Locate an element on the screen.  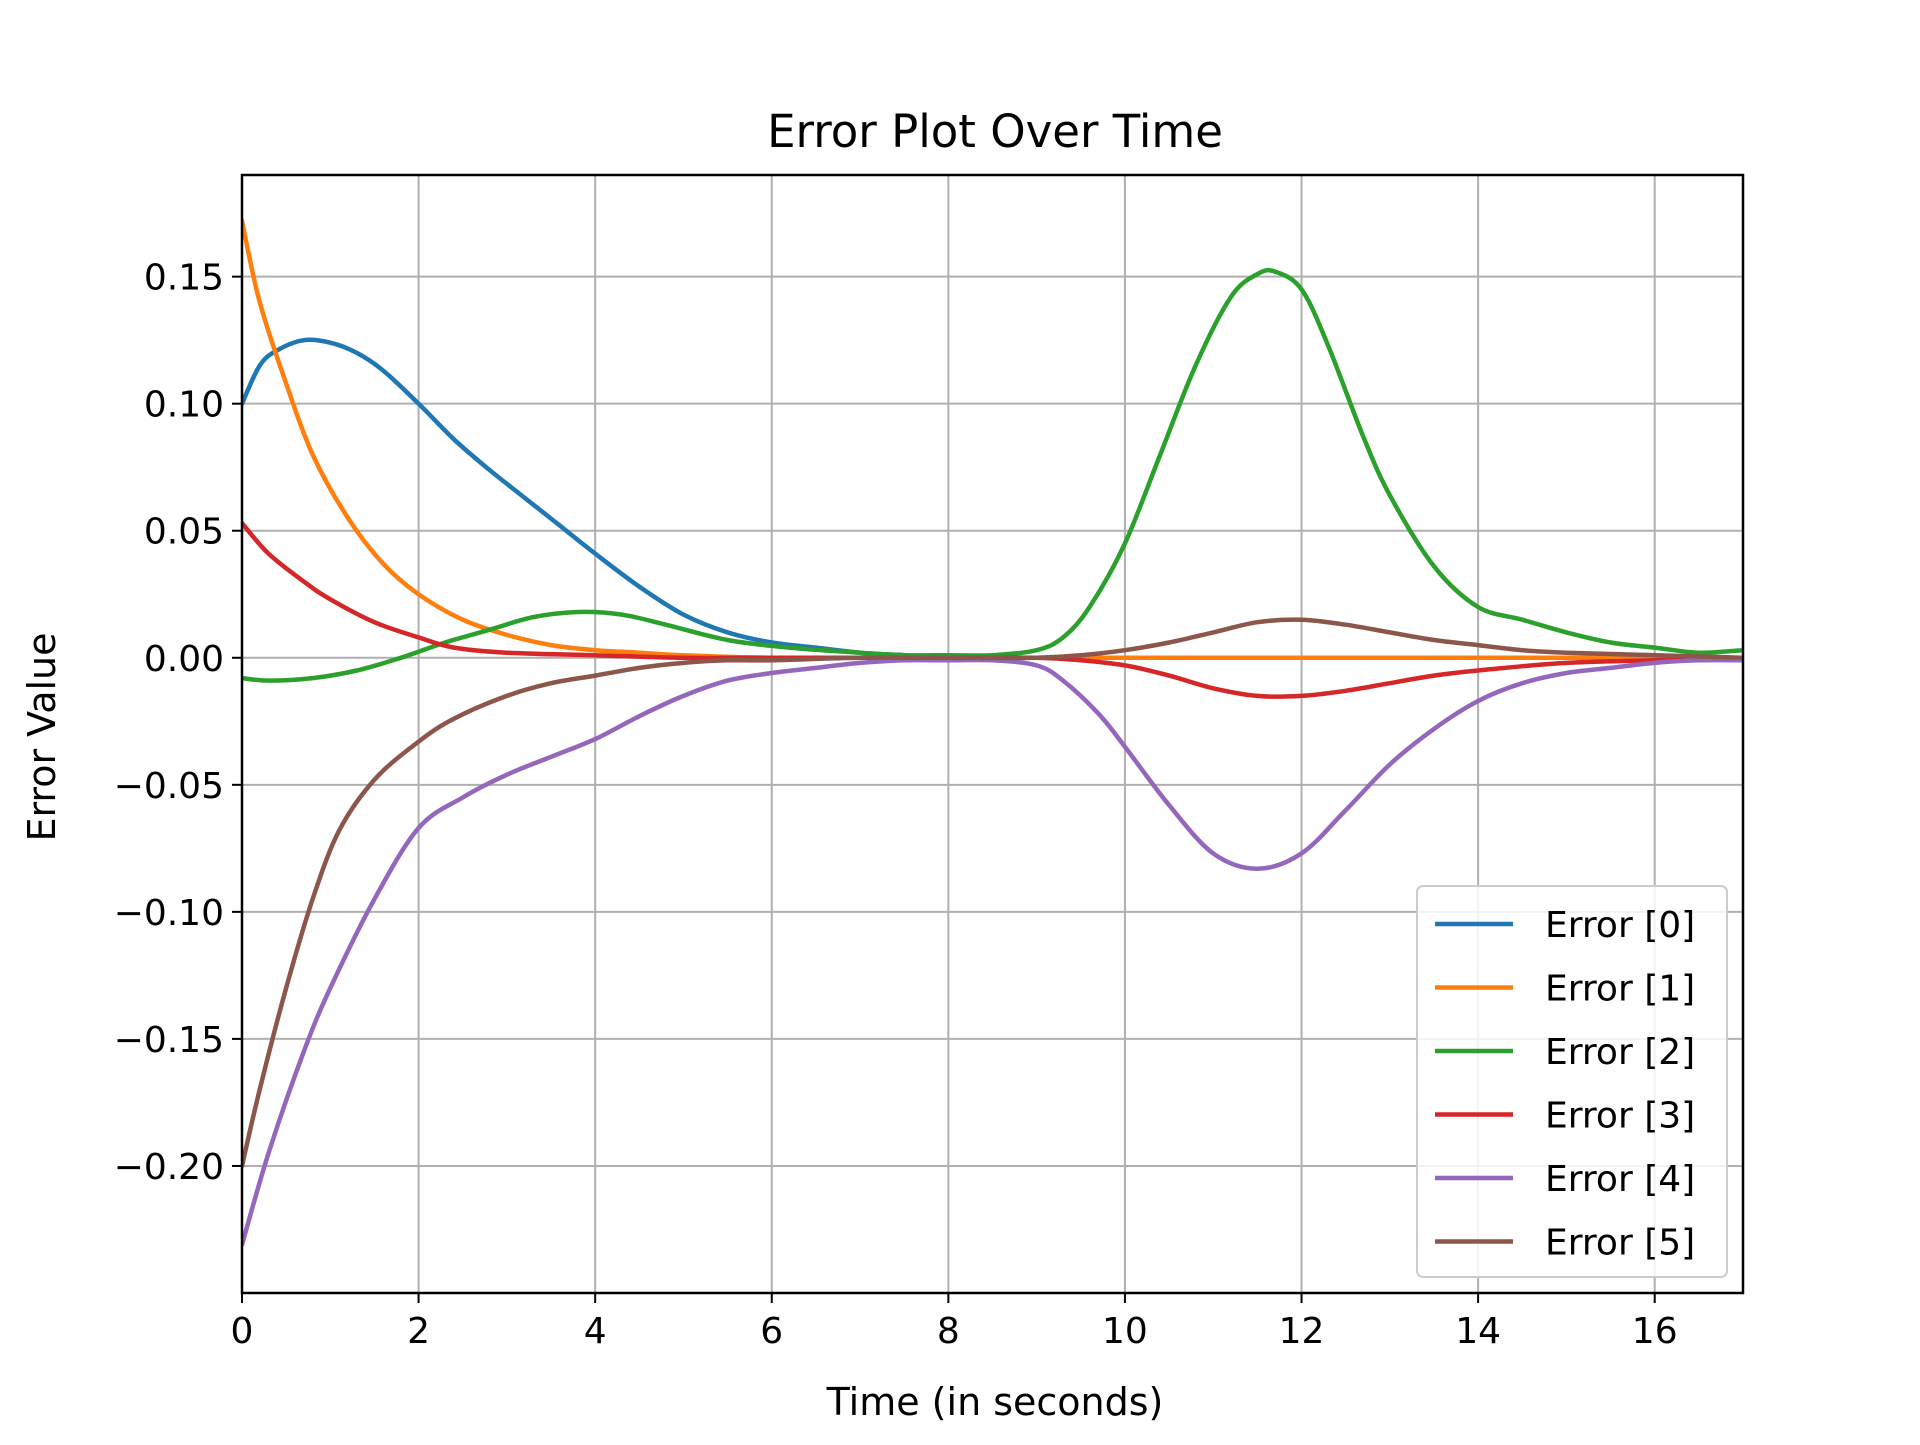
legend-label-1: Error [1] is located at coordinates (1620, 989).